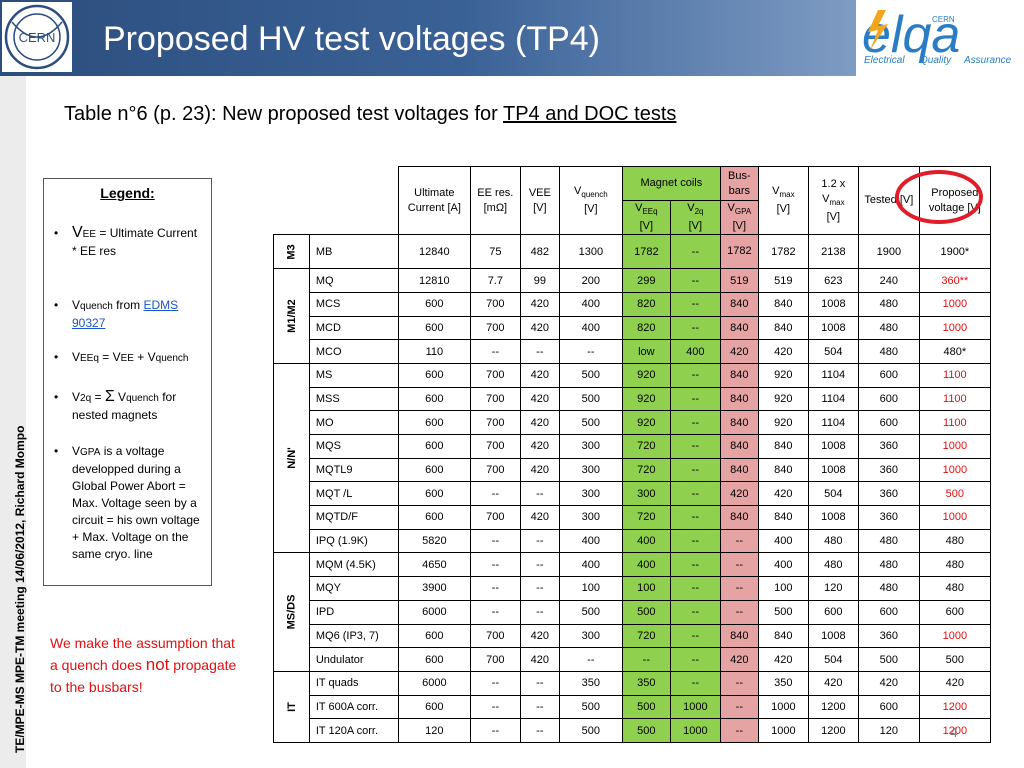  I want to click on cell-tested: 480, so click(888, 541).